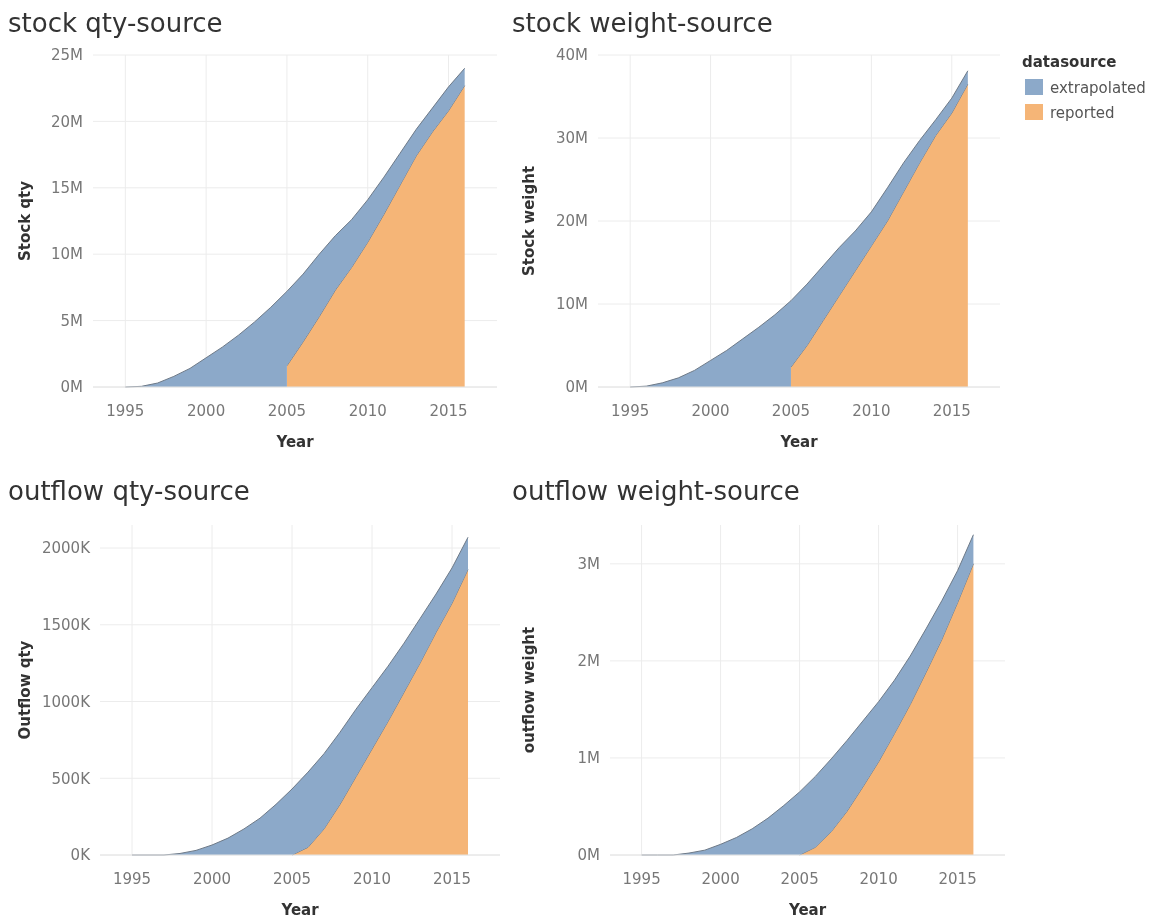 This screenshot has height=919, width=1166. What do you see at coordinates (1098, 88) in the screenshot?
I see `legend-label: extrapolated` at bounding box center [1098, 88].